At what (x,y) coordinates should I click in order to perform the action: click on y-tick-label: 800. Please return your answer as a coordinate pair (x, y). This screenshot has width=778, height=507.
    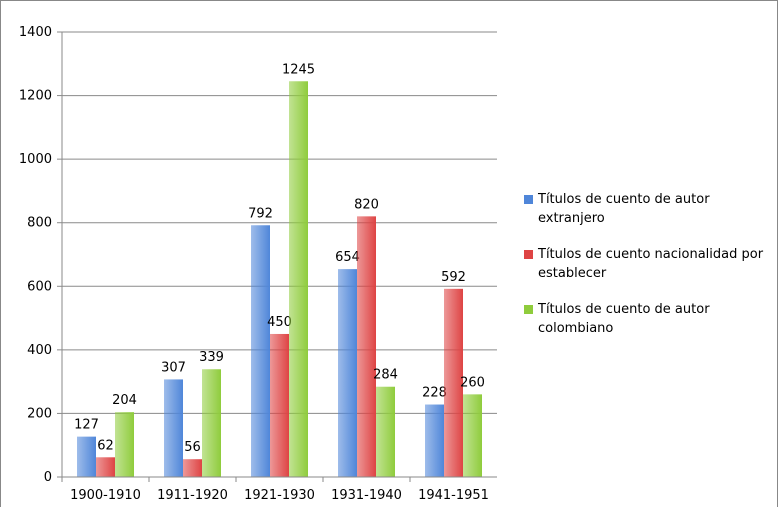
    Looking at the image, I should click on (39, 223).